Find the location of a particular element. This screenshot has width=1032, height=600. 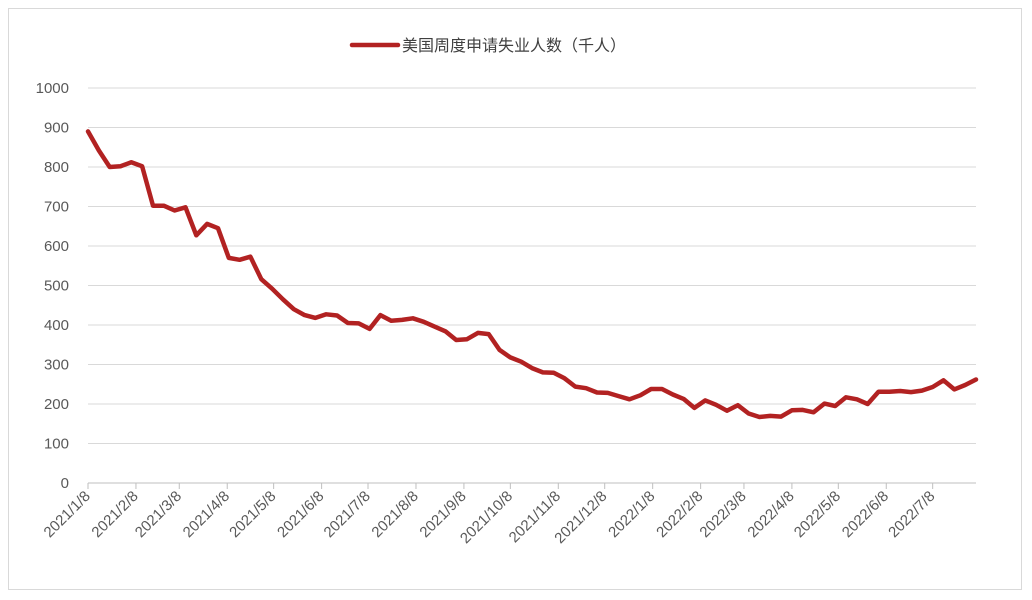

x-tick-label: 2022/2/8 is located at coordinates (679, 514).